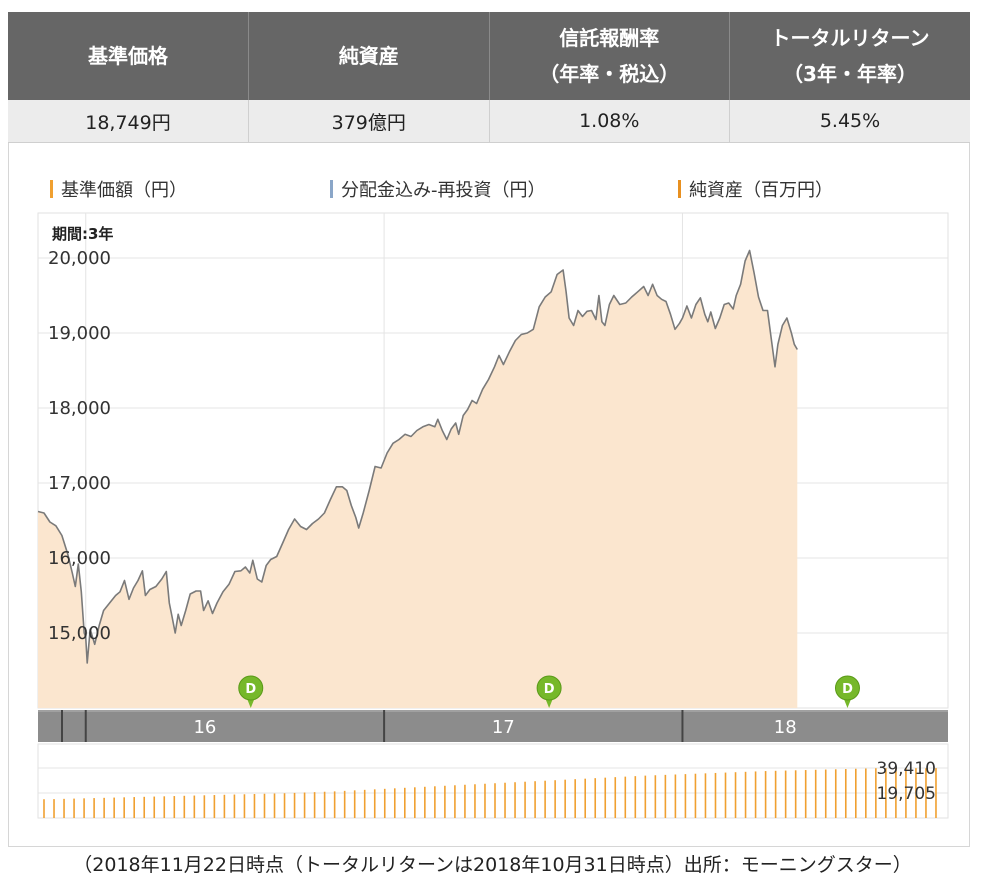 This screenshot has width=985, height=891. What do you see at coordinates (79, 483) in the screenshot?
I see `y-tick-label: 17,000` at bounding box center [79, 483].